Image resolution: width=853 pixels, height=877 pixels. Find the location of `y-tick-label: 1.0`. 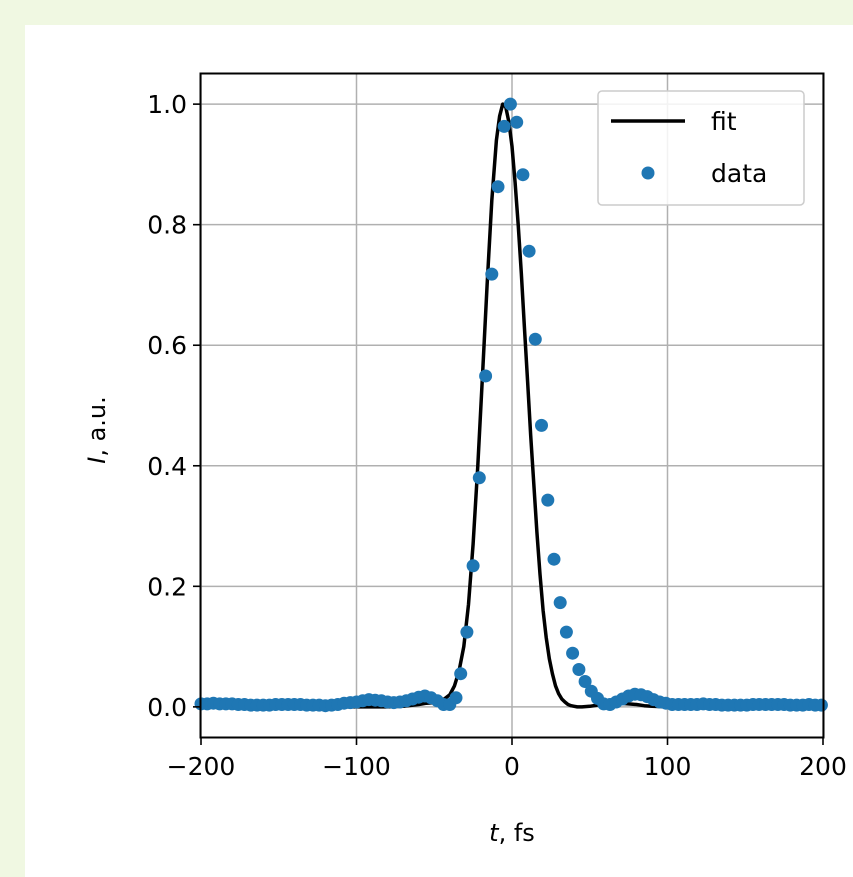

y-tick-label: 1.0 is located at coordinates (167, 104).